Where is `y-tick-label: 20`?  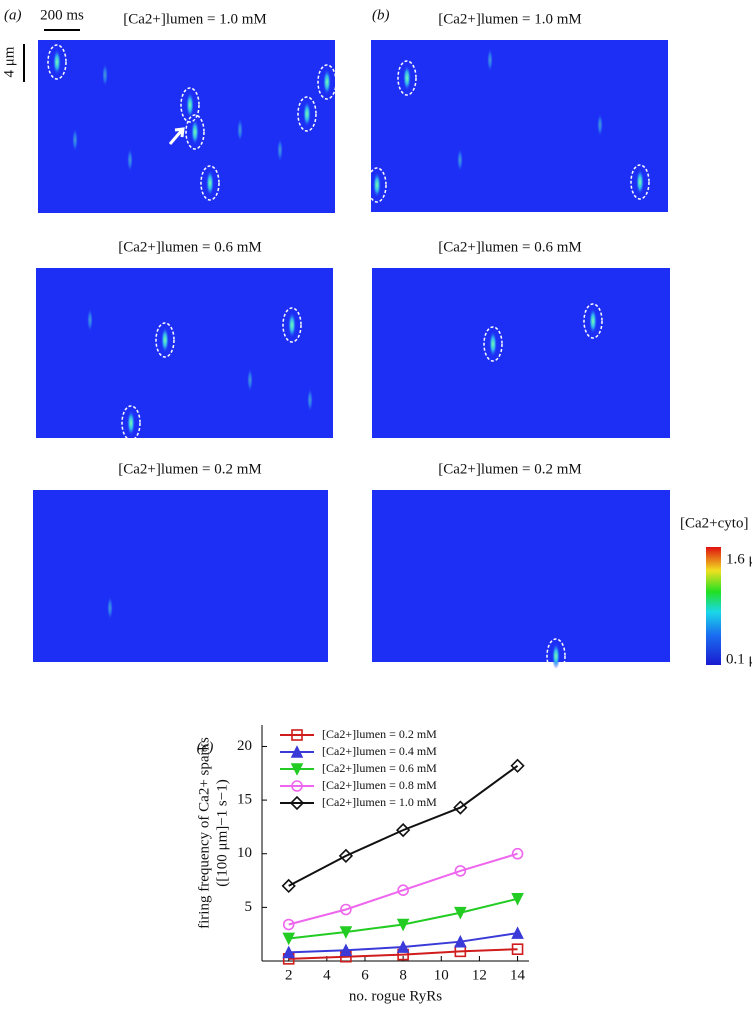 y-tick-label: 20 is located at coordinates (244, 746).